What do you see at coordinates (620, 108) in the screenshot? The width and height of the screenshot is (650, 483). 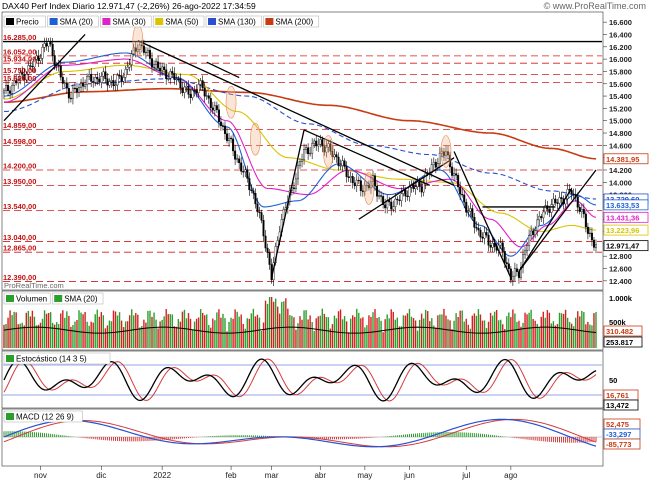 I see `price-tick-label: 15.200` at bounding box center [620, 108].